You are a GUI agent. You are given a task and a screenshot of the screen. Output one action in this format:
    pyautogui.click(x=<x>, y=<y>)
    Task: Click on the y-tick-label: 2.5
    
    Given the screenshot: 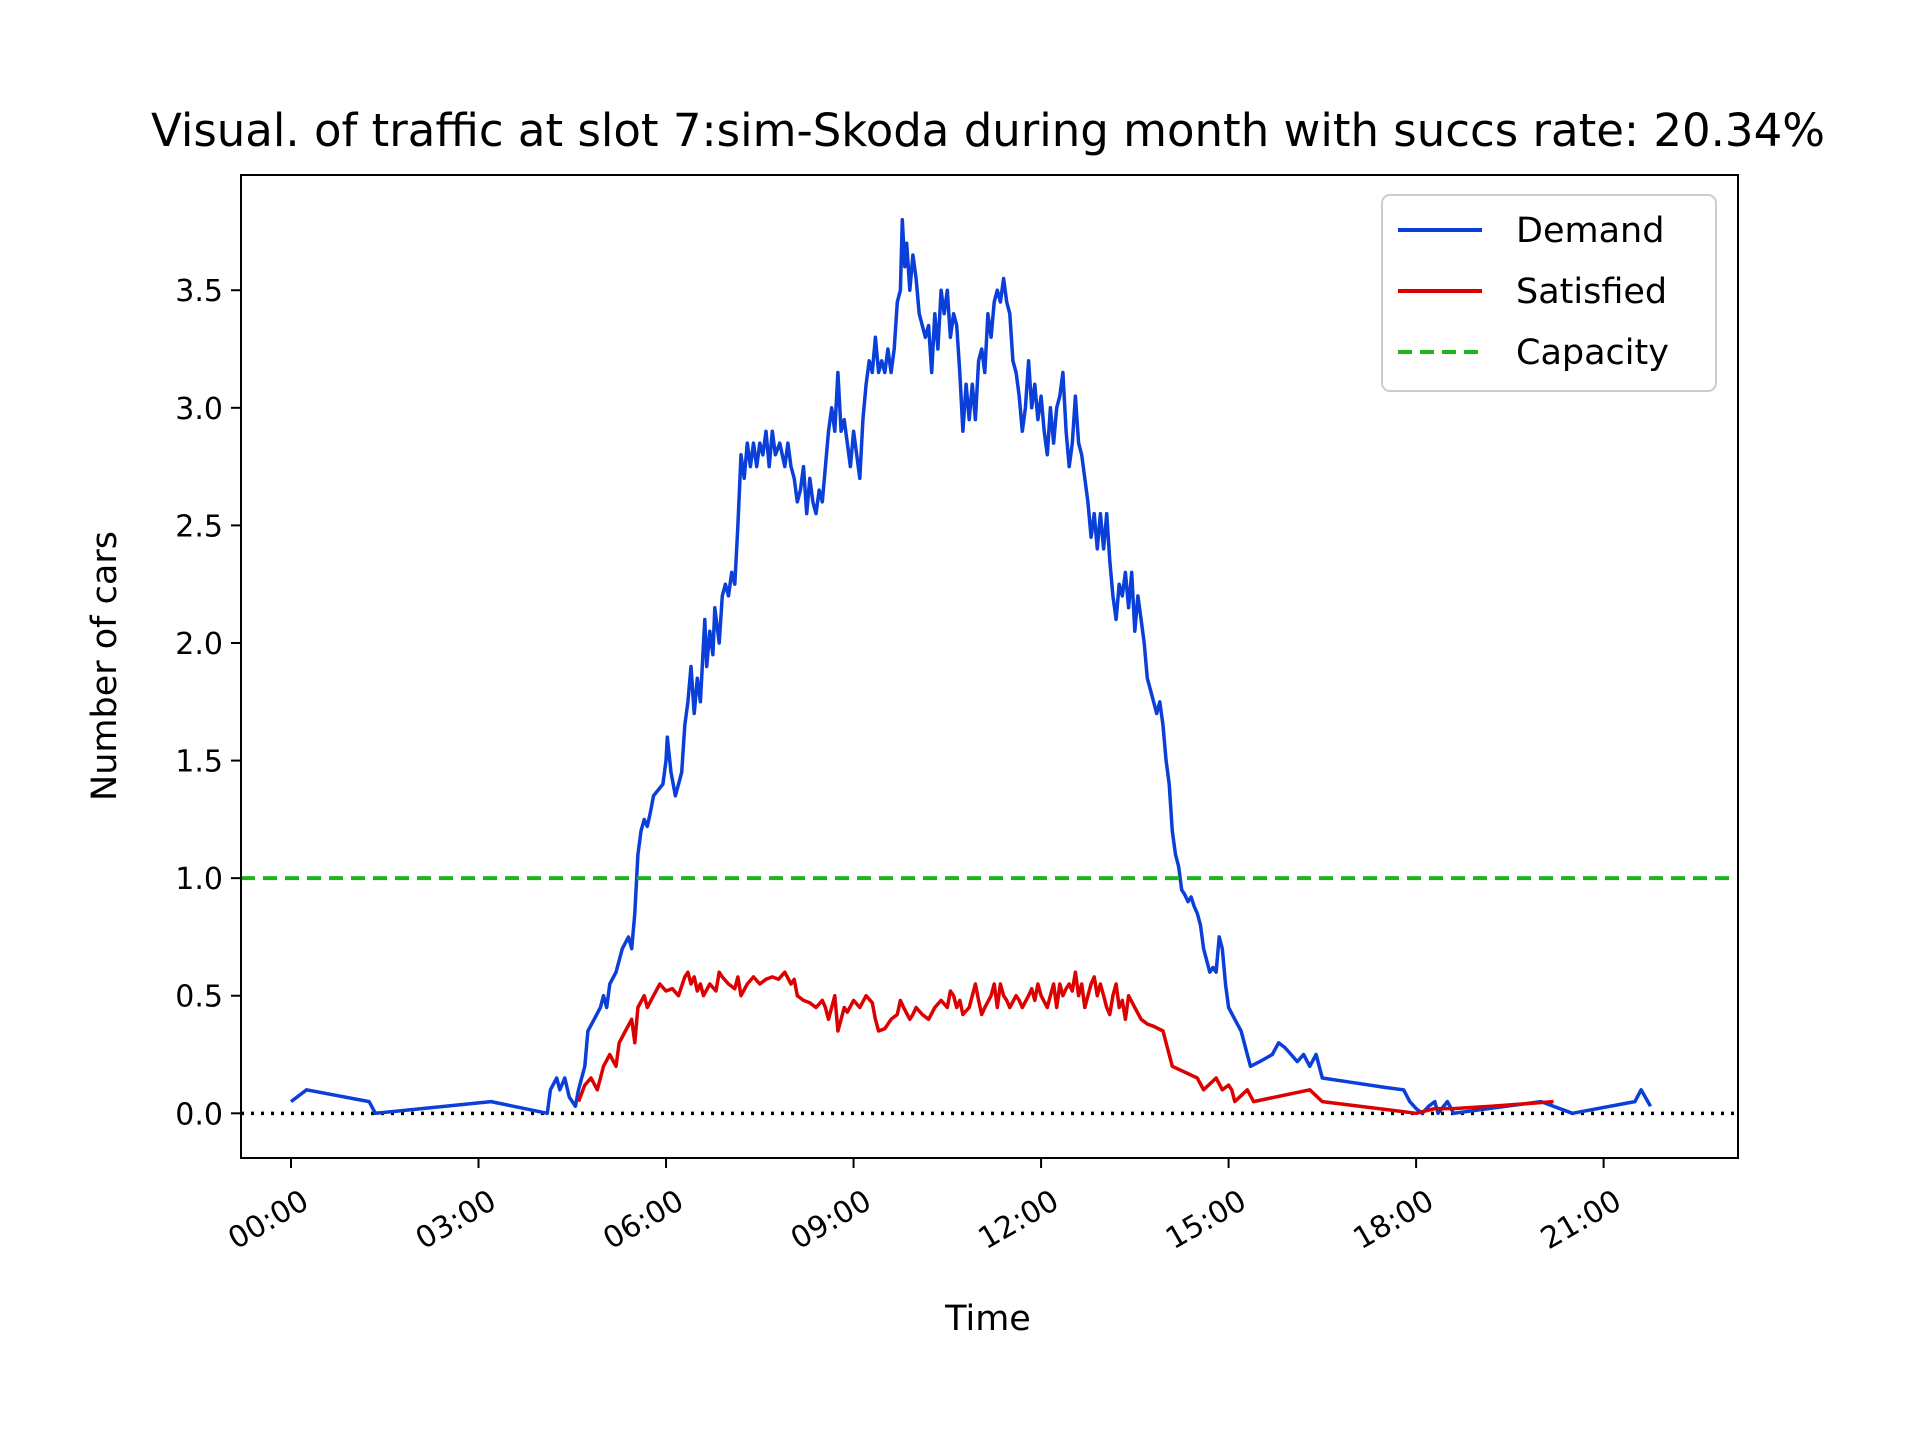 What is the action you would take?
    pyautogui.click(x=199, y=526)
    